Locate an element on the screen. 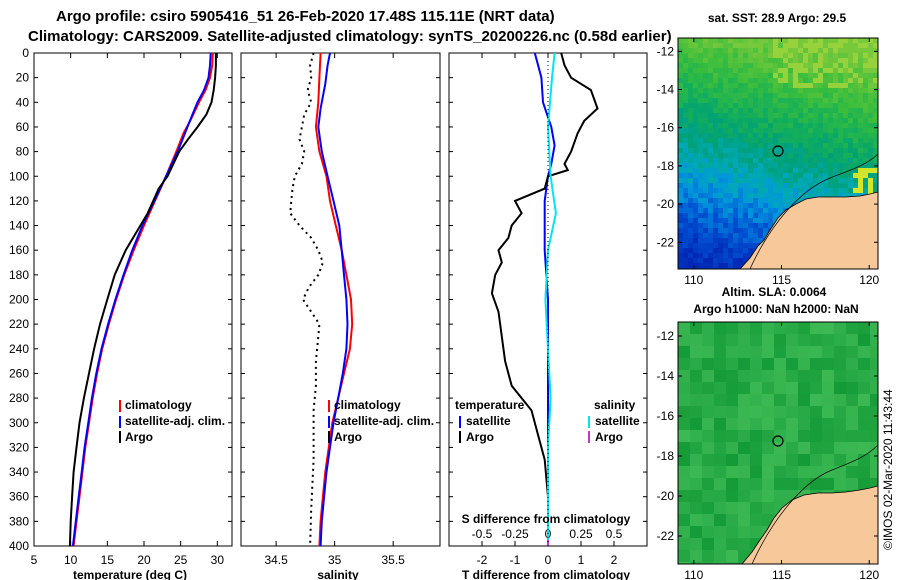  x-tick-label: 35.5 is located at coordinates (393, 560).